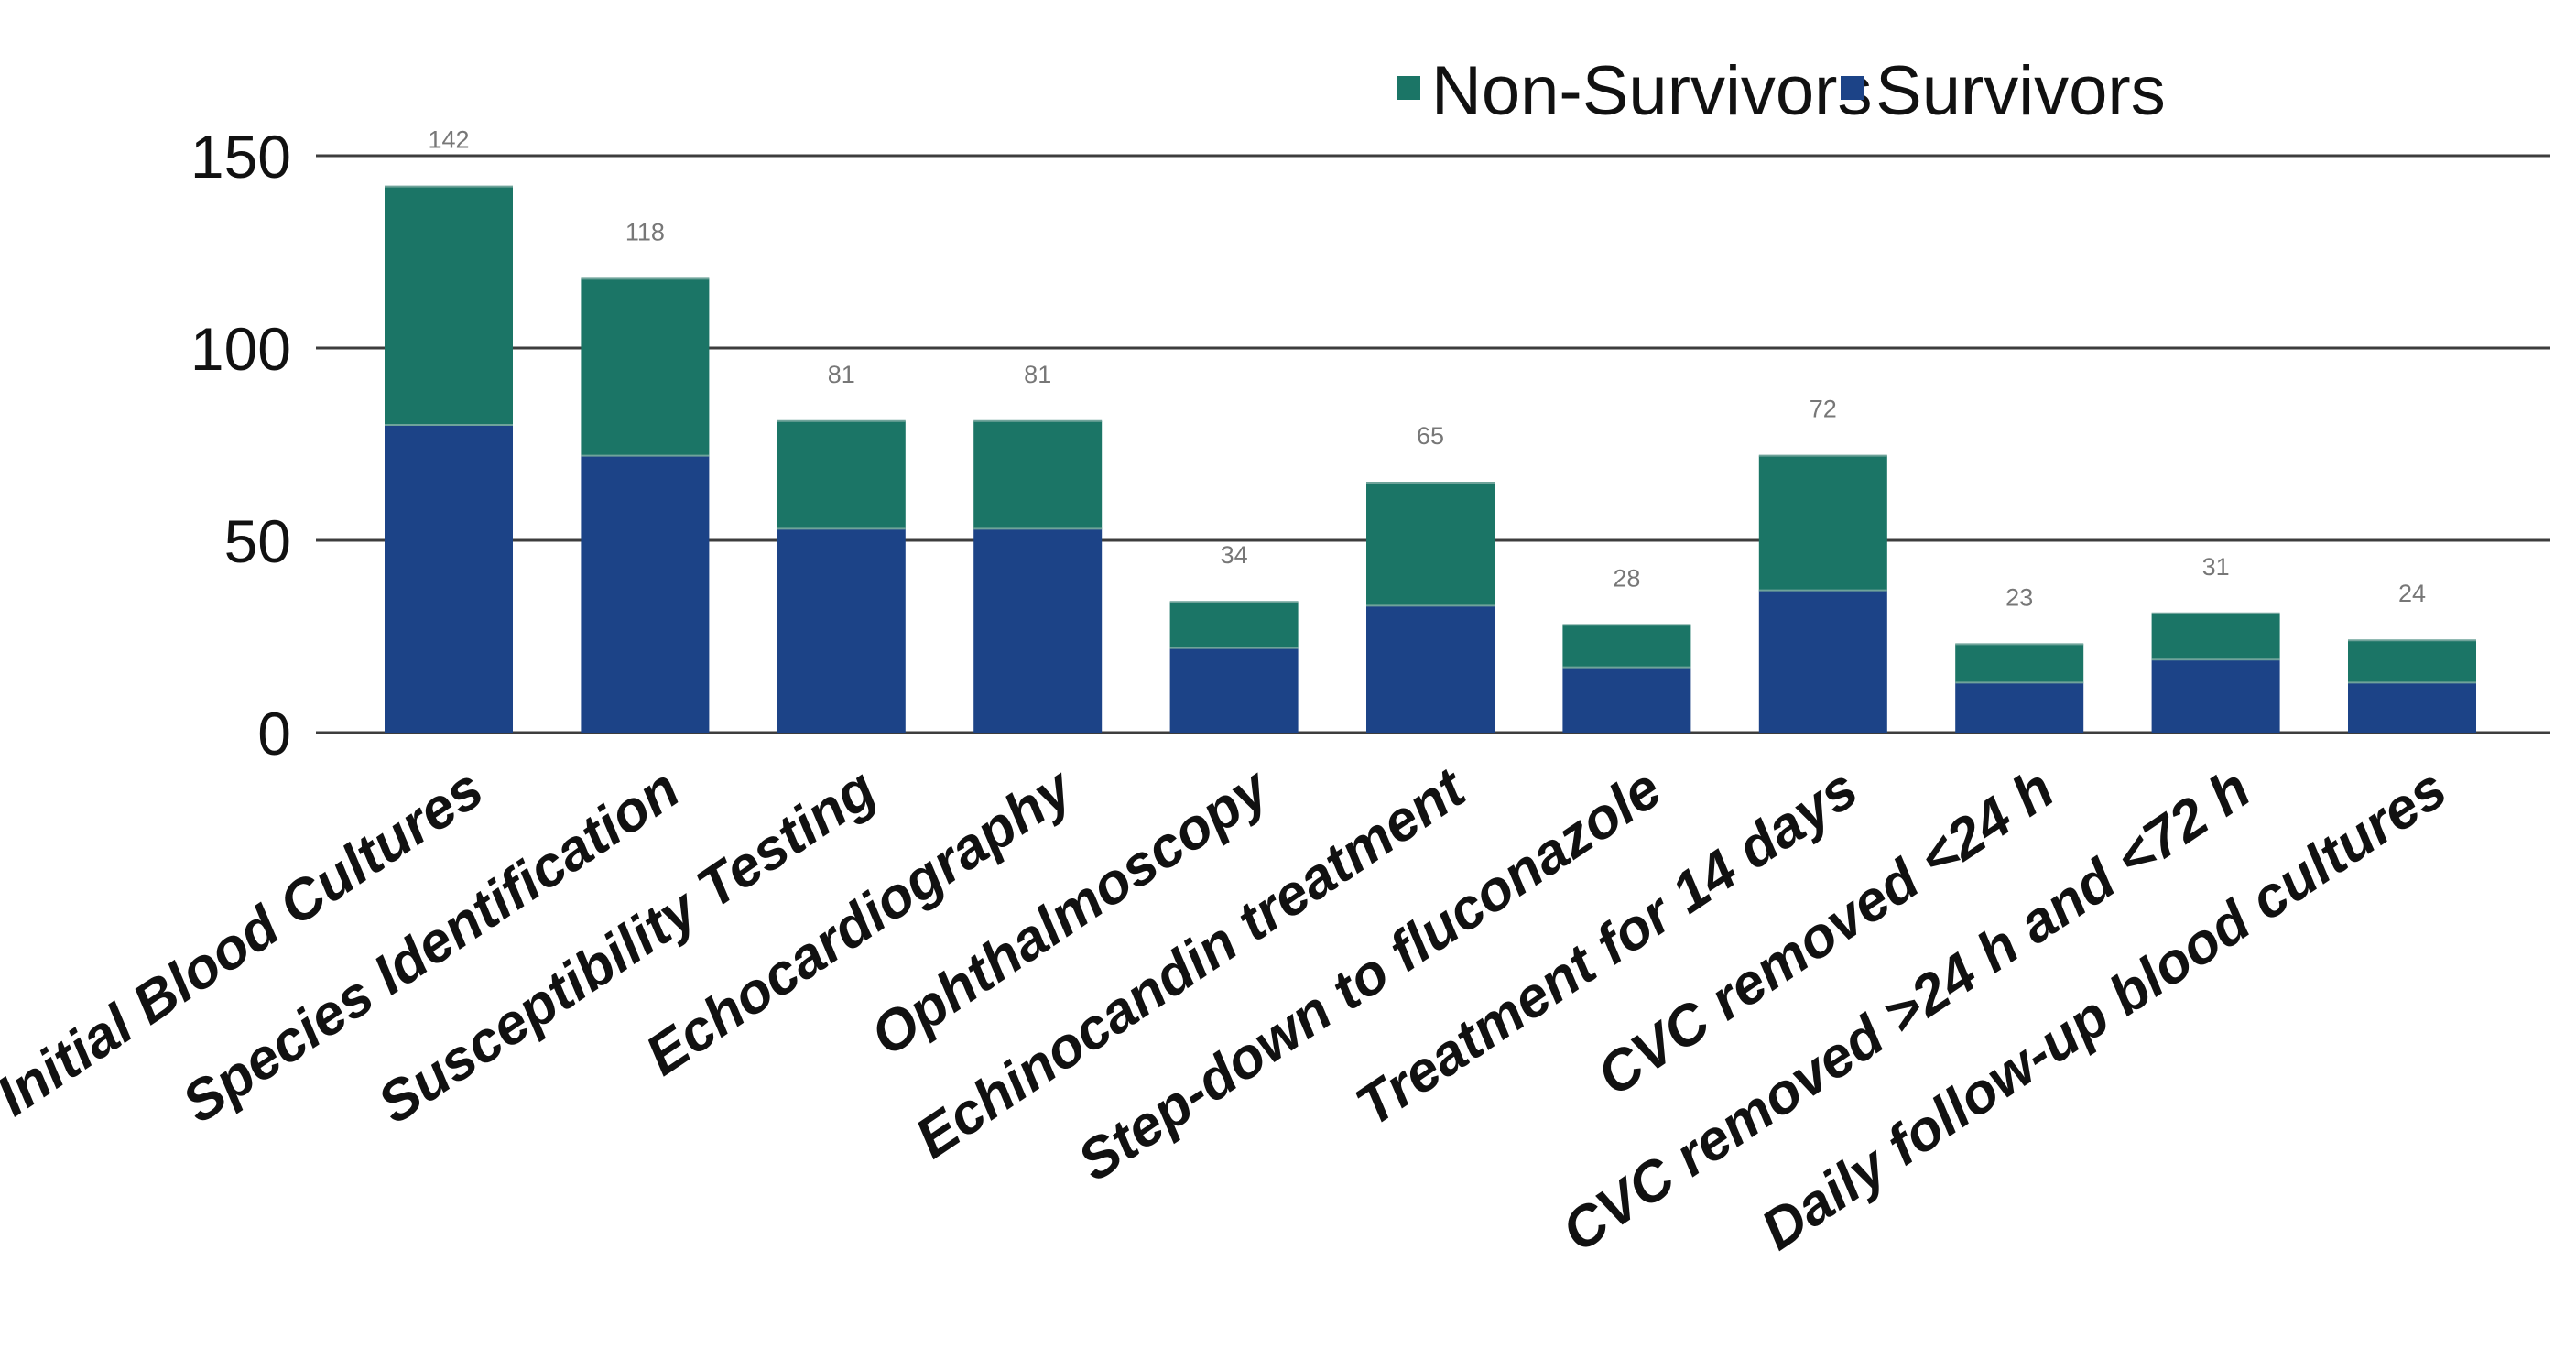 This screenshot has height=1348, width=2576. I want to click on legend-label: Non-Survivors, so click(1651, 91).